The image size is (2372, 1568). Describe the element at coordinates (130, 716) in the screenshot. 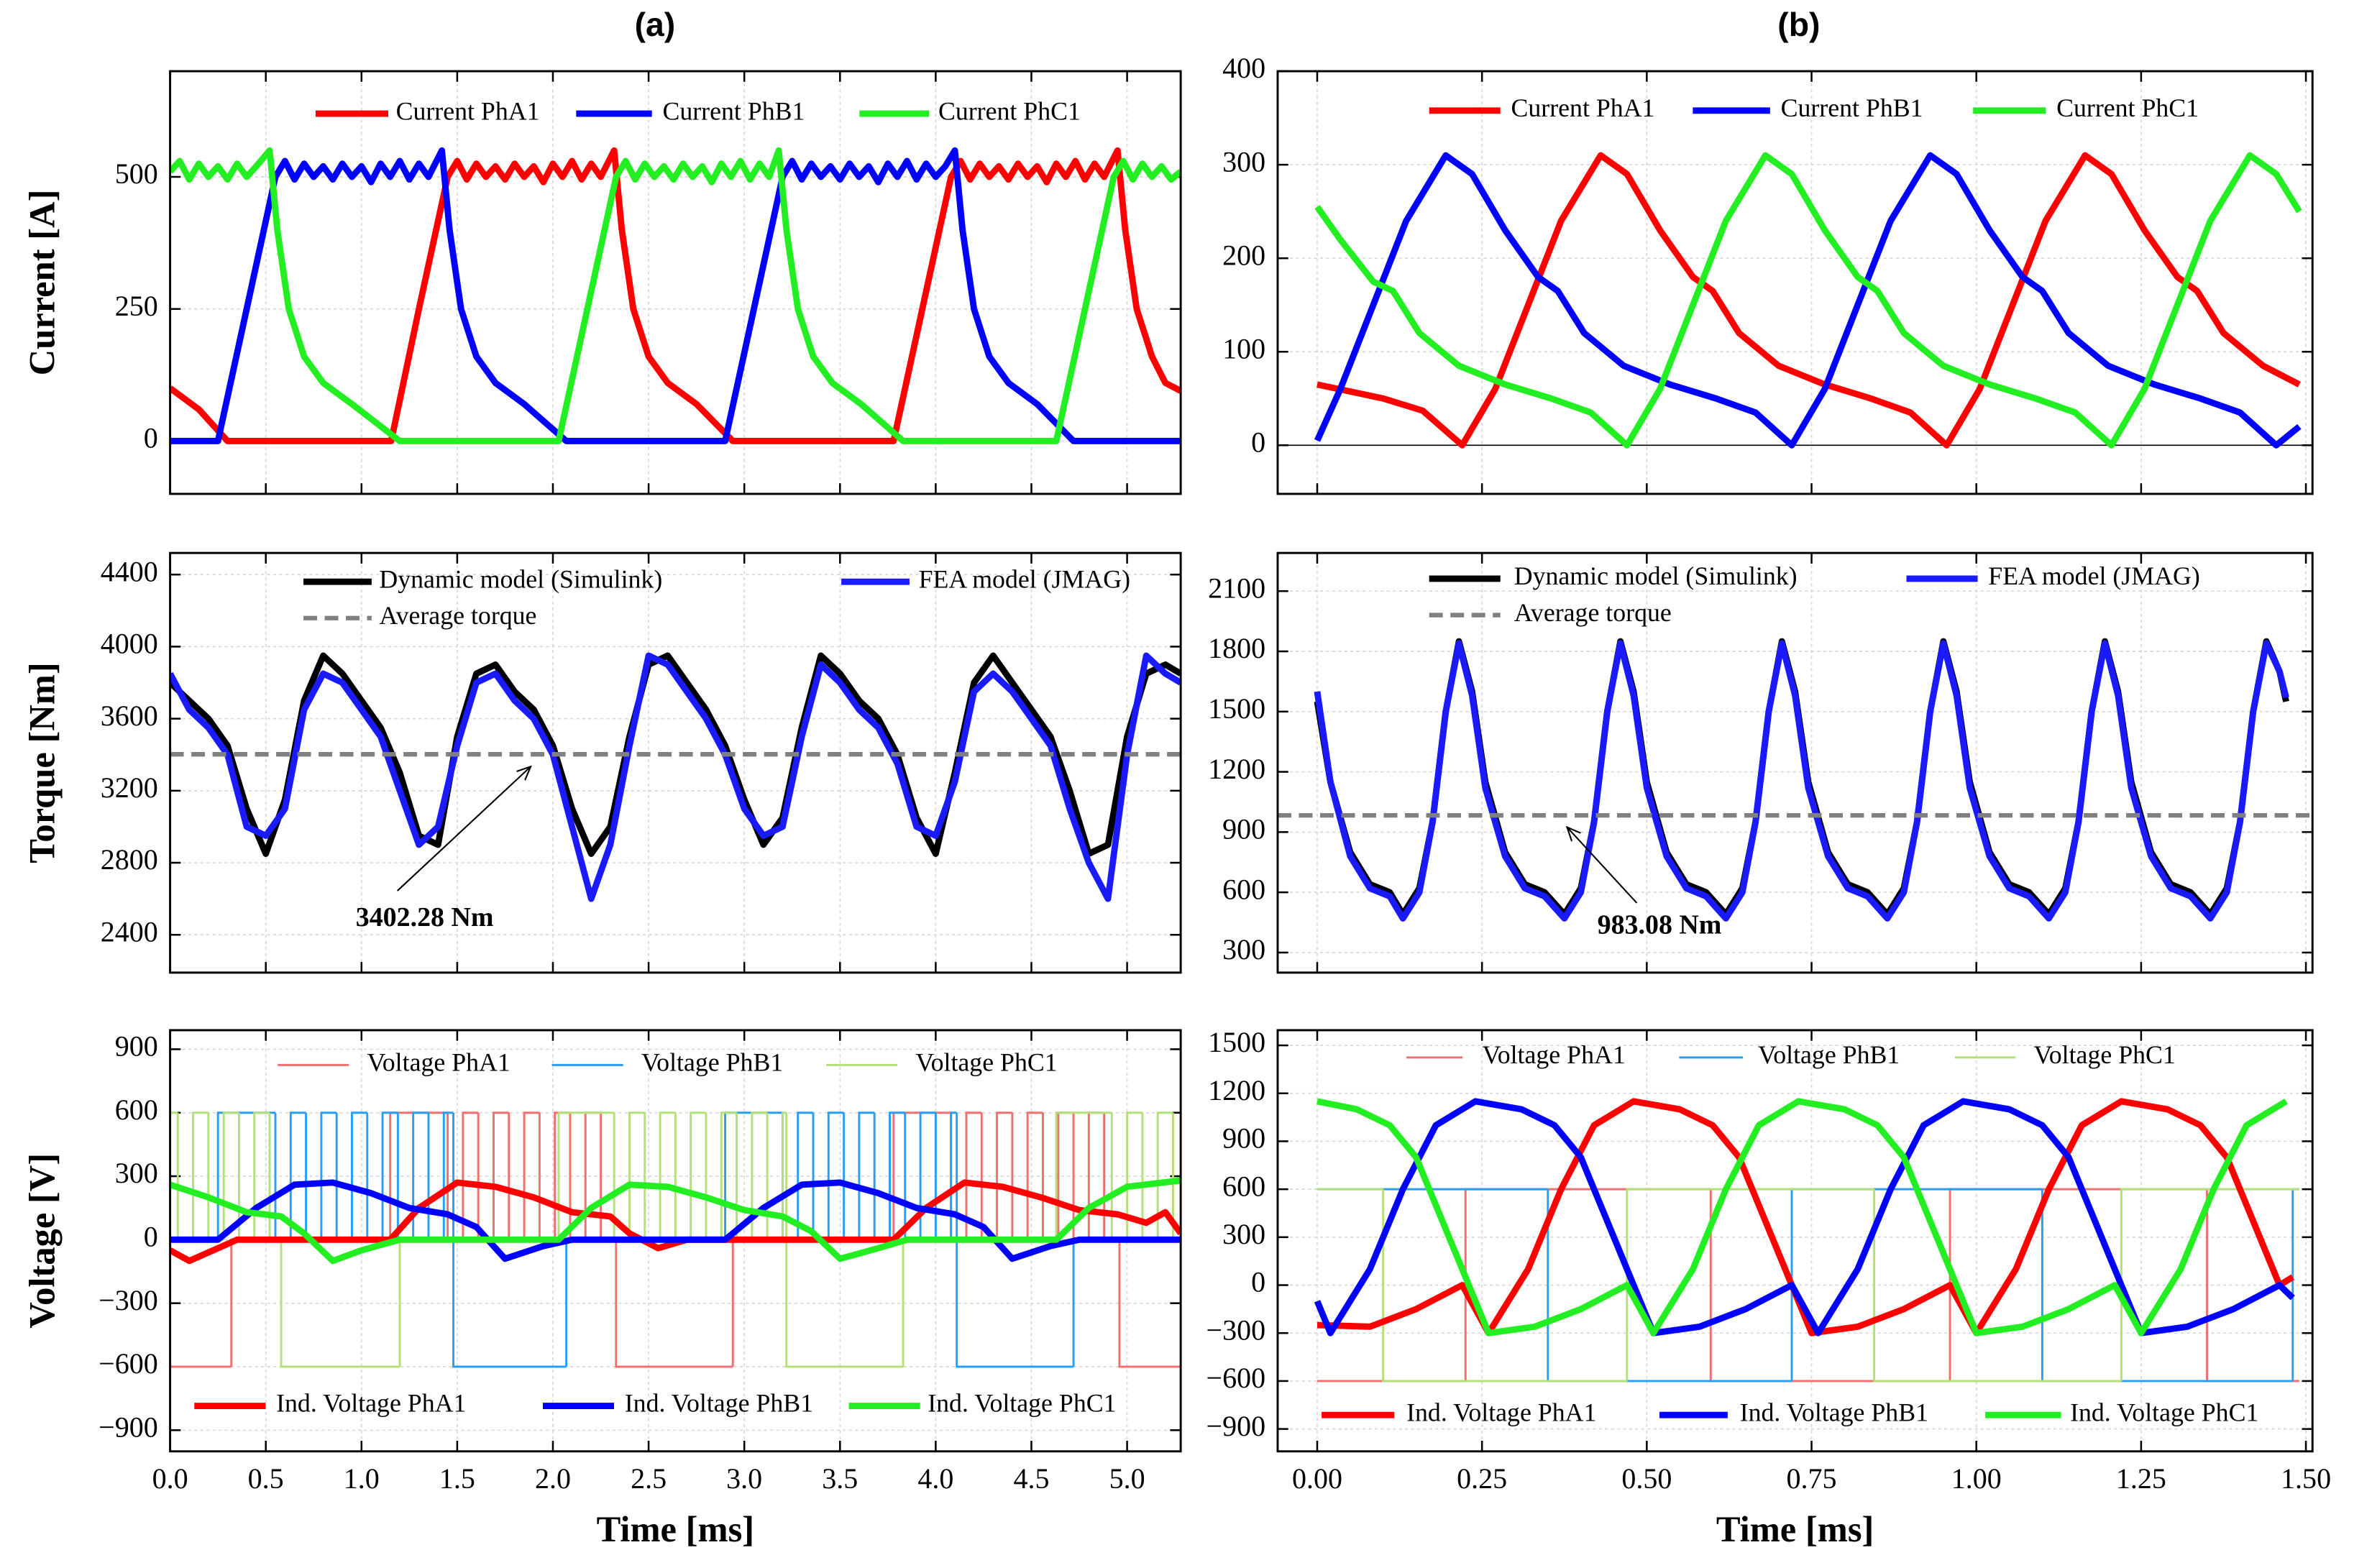

I see `y-tick-label: 3600` at that location.